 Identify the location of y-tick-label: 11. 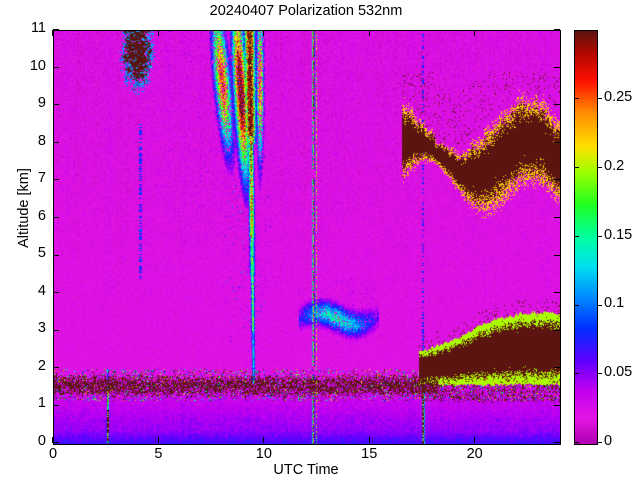
(38, 28).